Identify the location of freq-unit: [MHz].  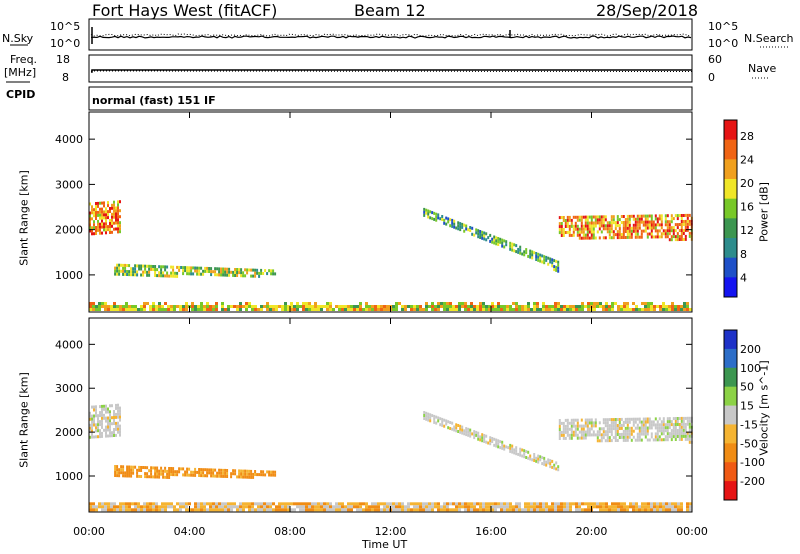
(20, 72).